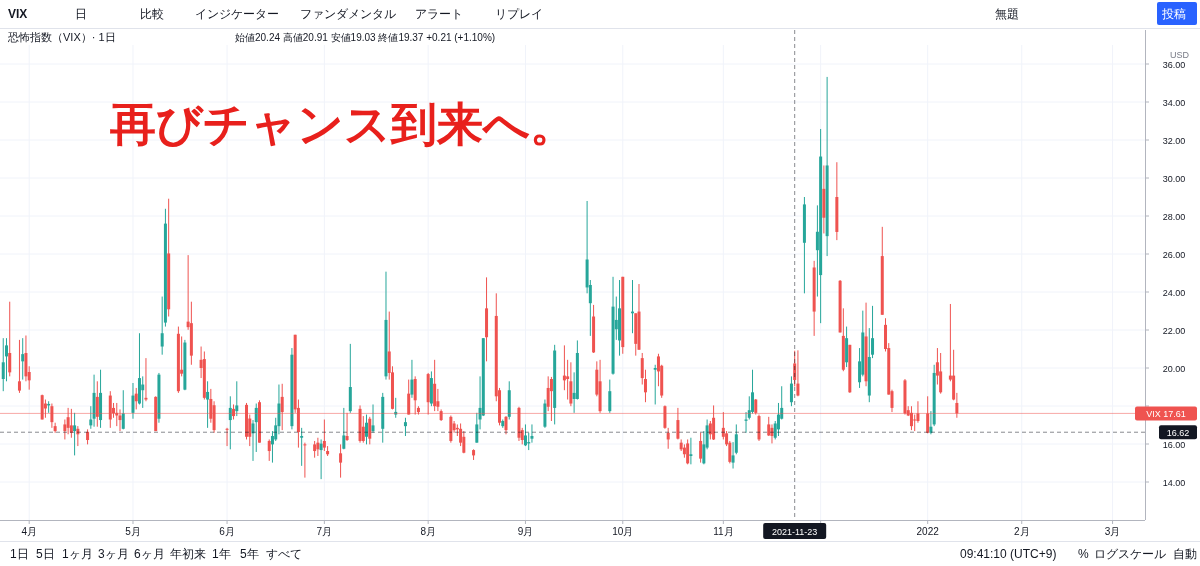  What do you see at coordinates (77, 554) in the screenshot?
I see `text: 1ヶ月` at bounding box center [77, 554].